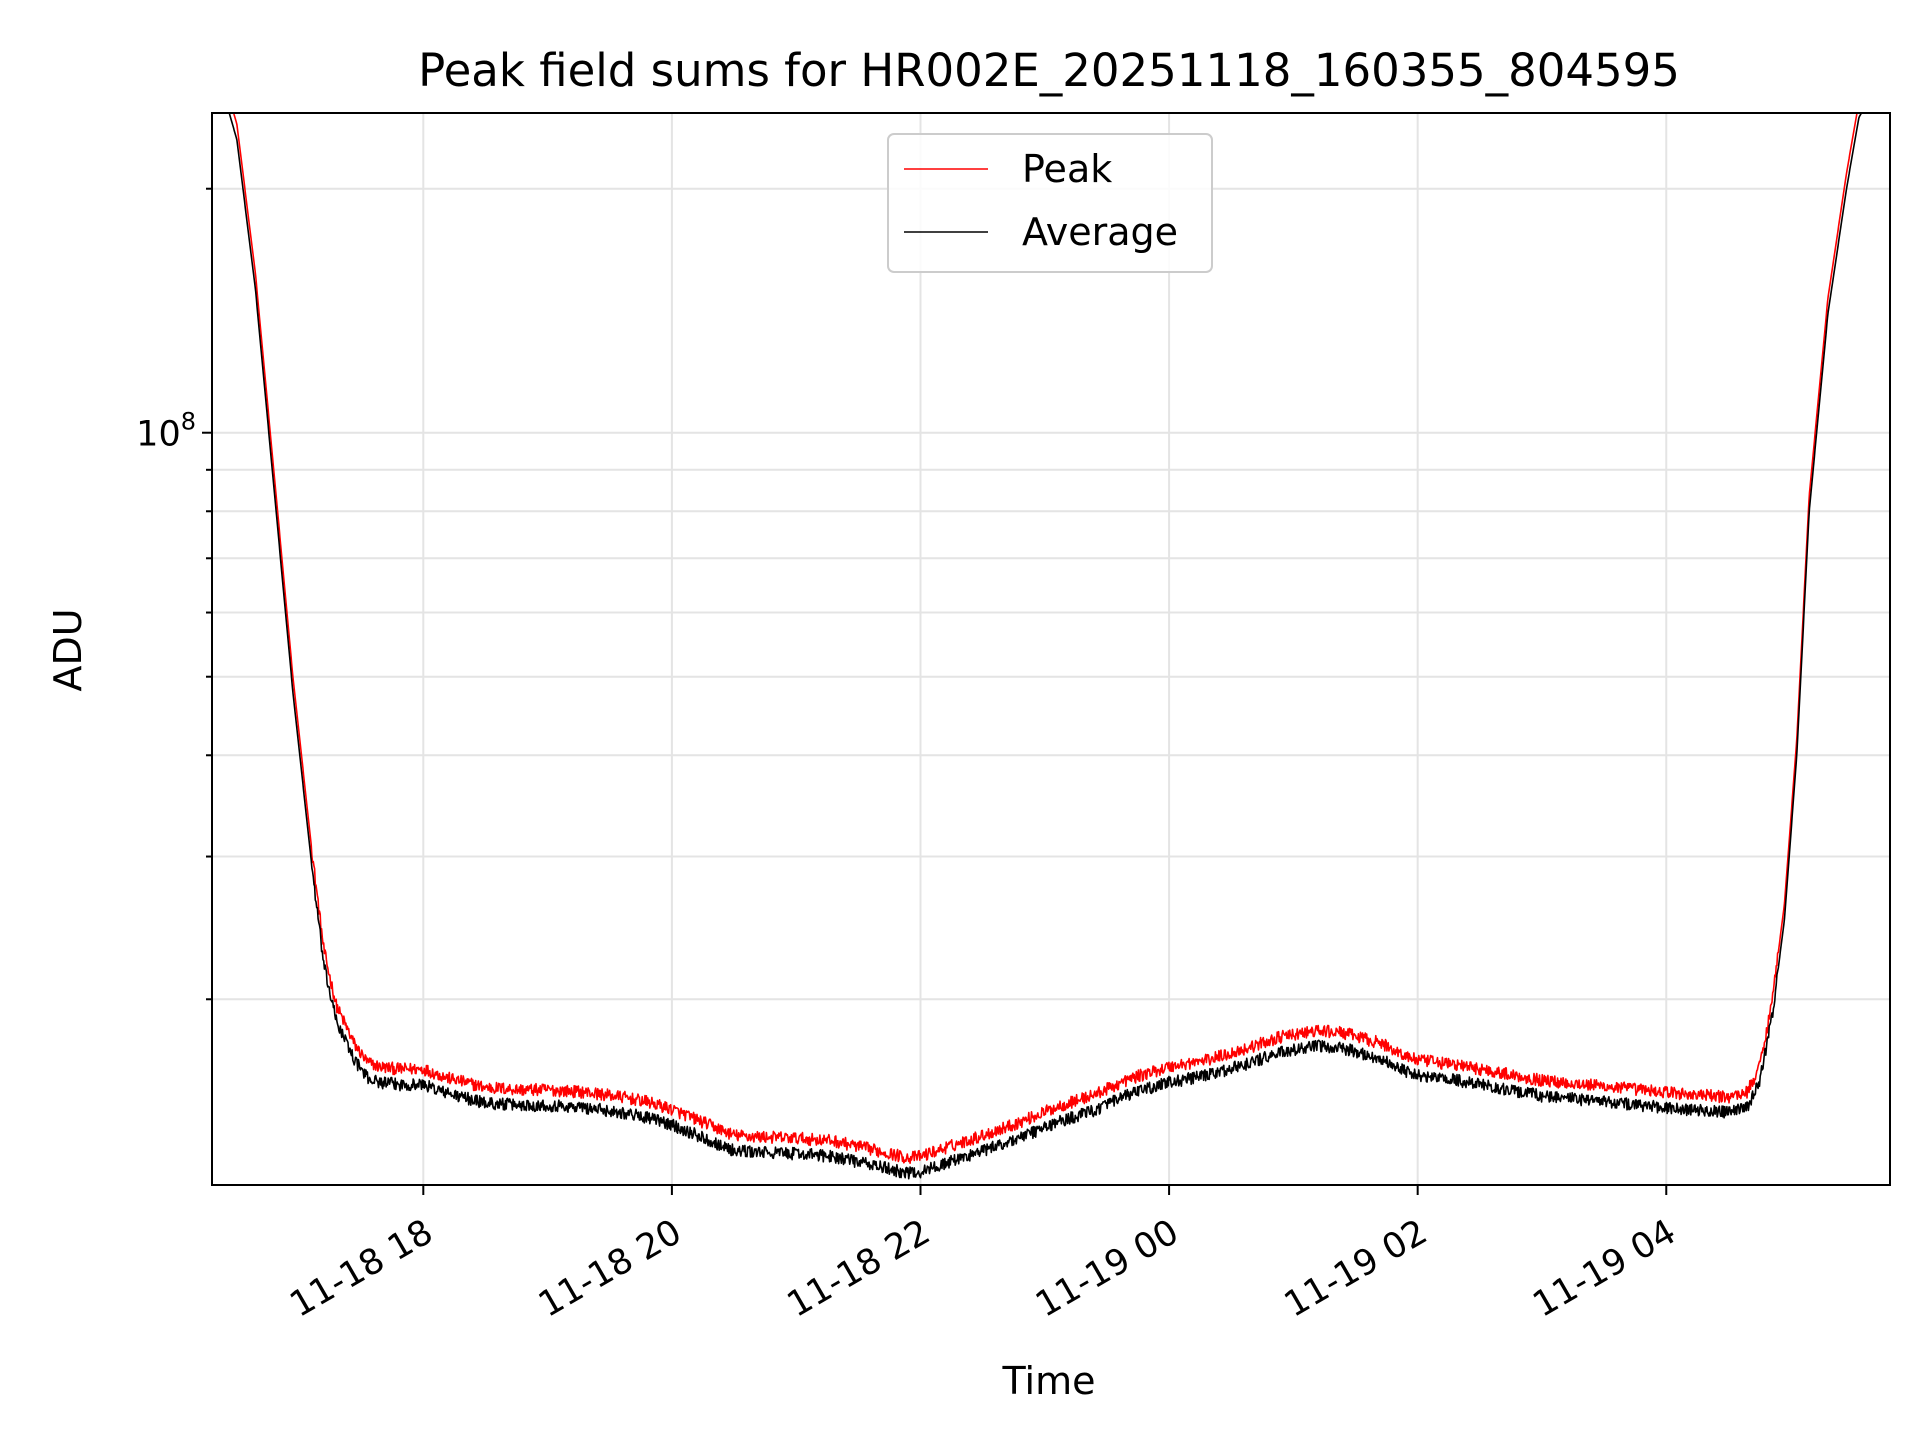 The width and height of the screenshot is (1920, 1440). Describe the element at coordinates (68, 649) in the screenshot. I see `y-axis-label: ADU` at that location.